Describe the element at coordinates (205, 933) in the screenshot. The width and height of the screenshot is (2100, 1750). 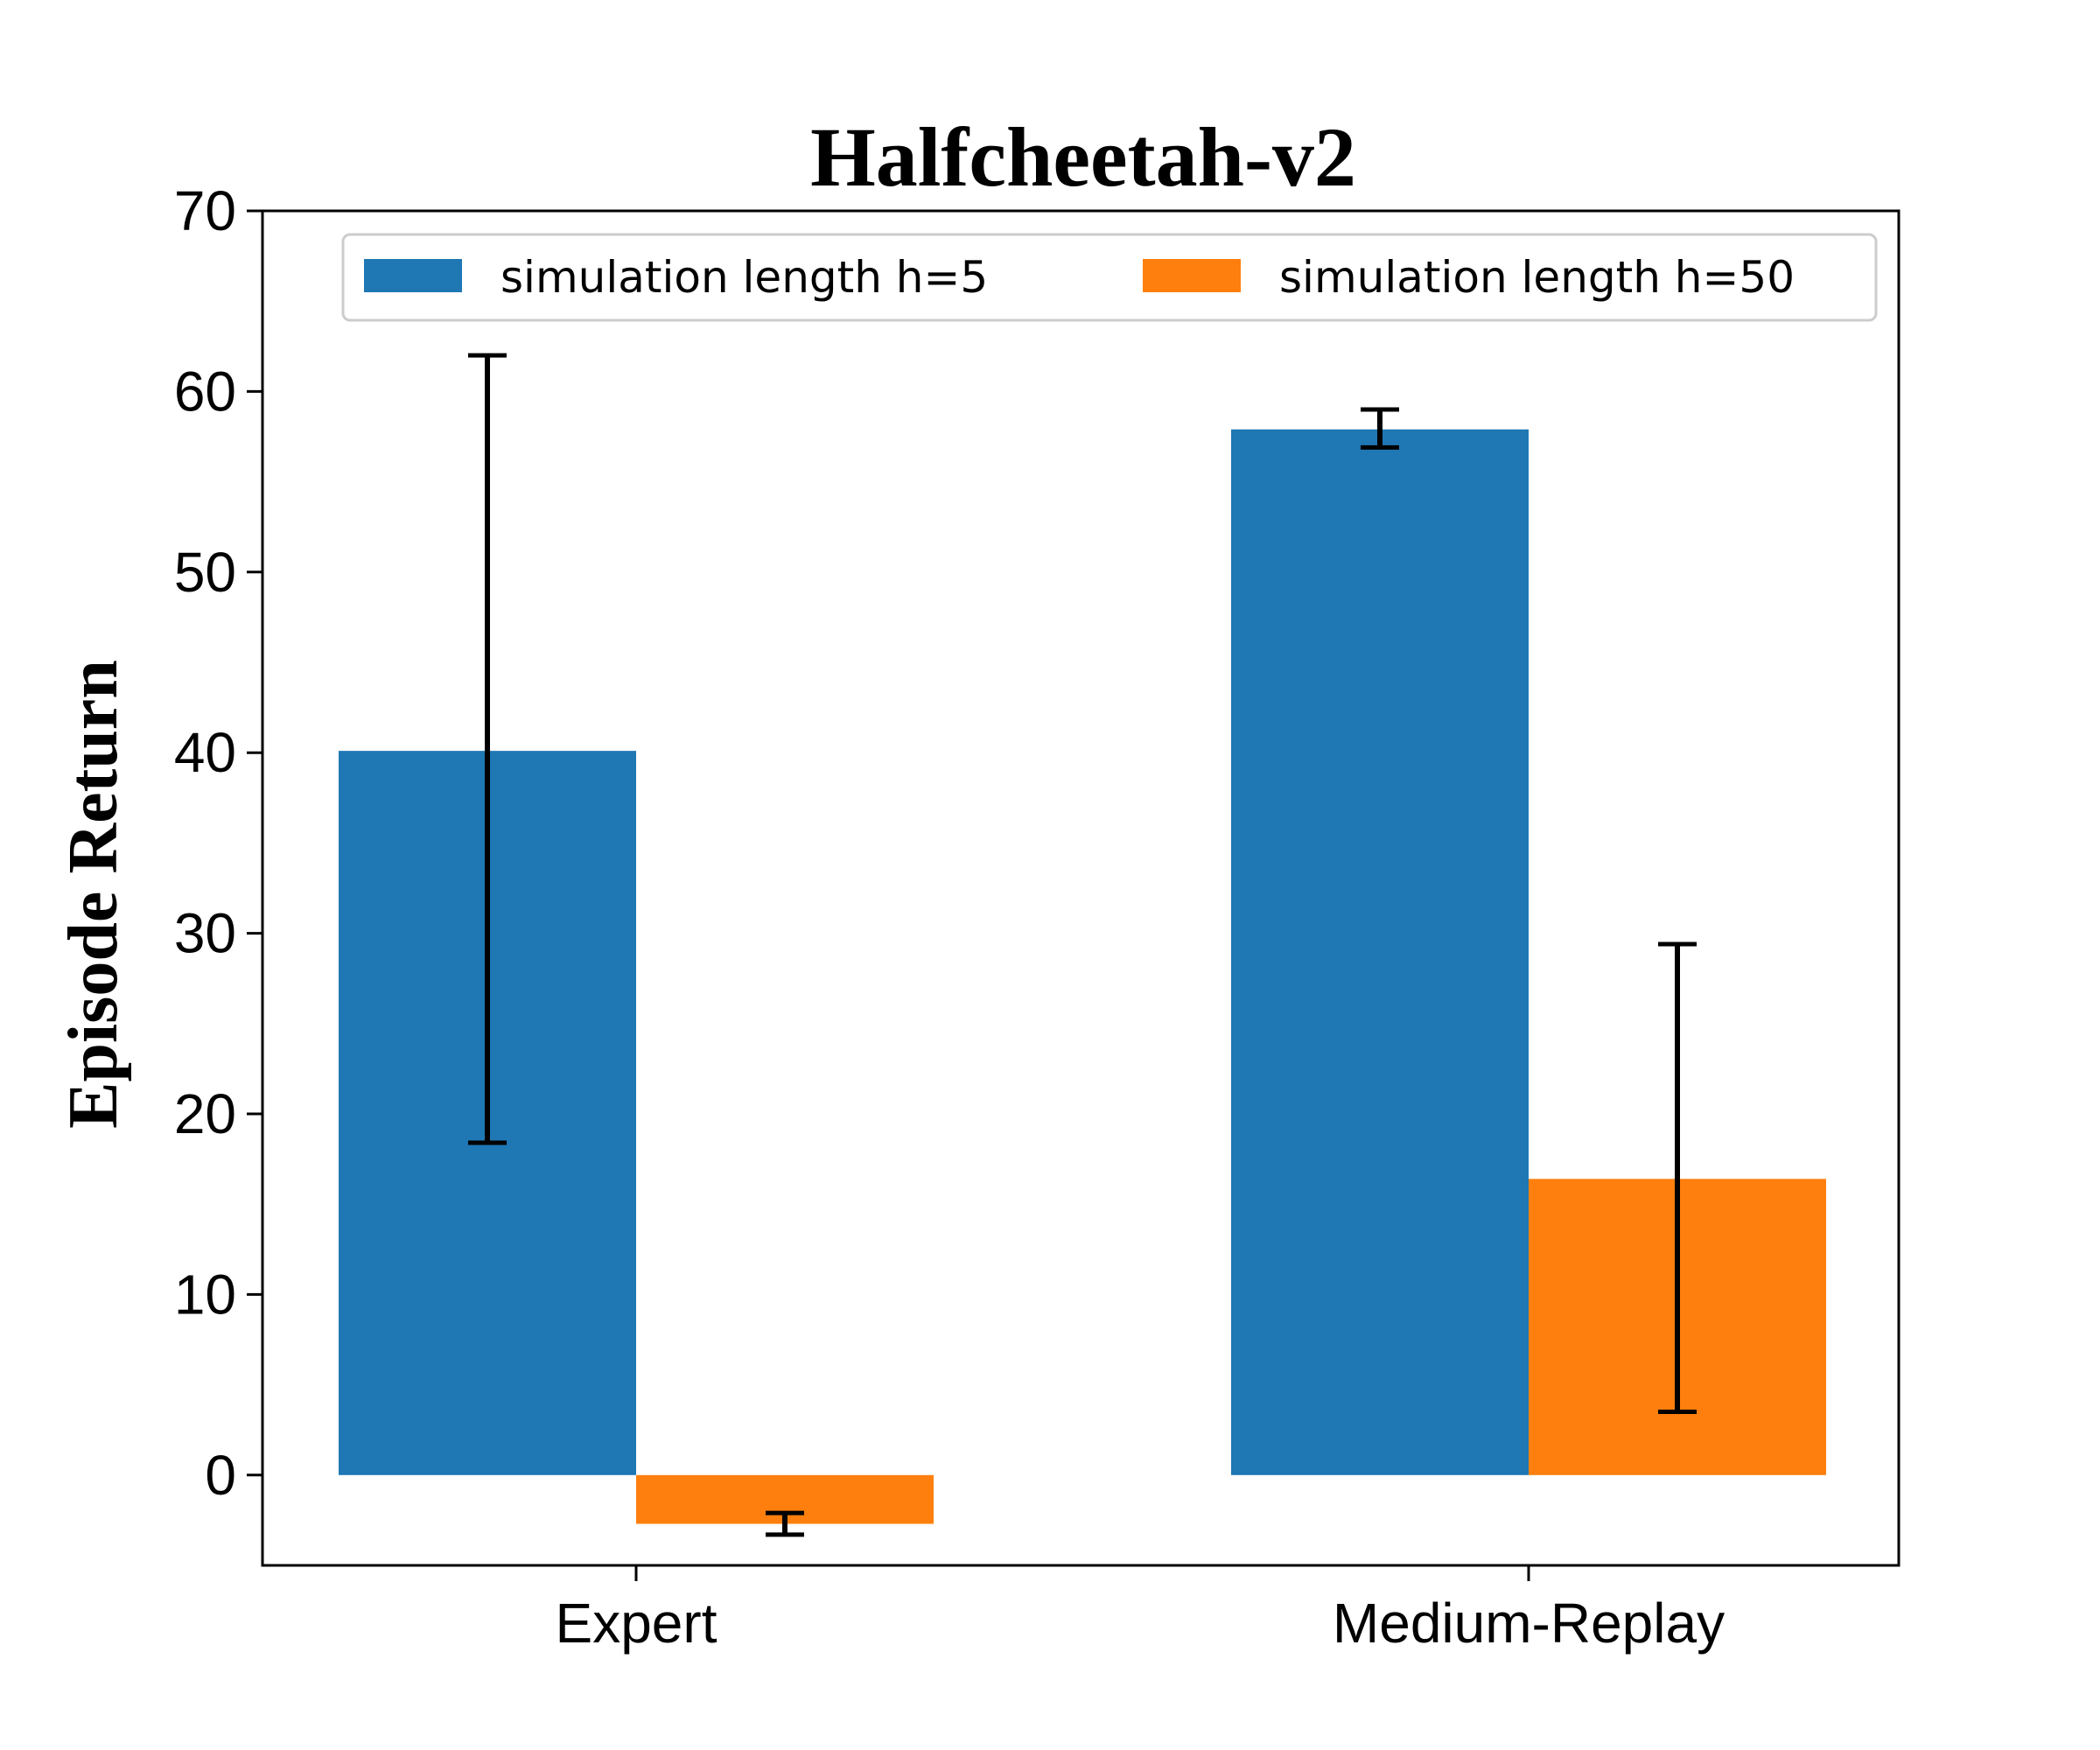
I see `y-tick-label-30: 30` at that location.